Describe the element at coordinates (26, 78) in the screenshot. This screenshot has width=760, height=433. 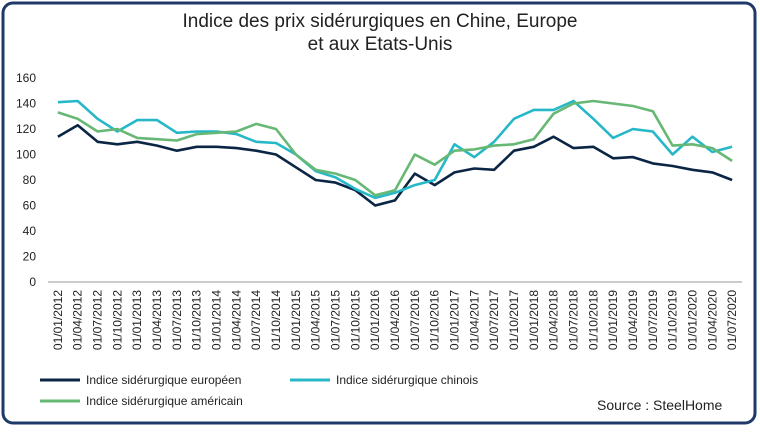
I see `y-tick-label: 160` at that location.